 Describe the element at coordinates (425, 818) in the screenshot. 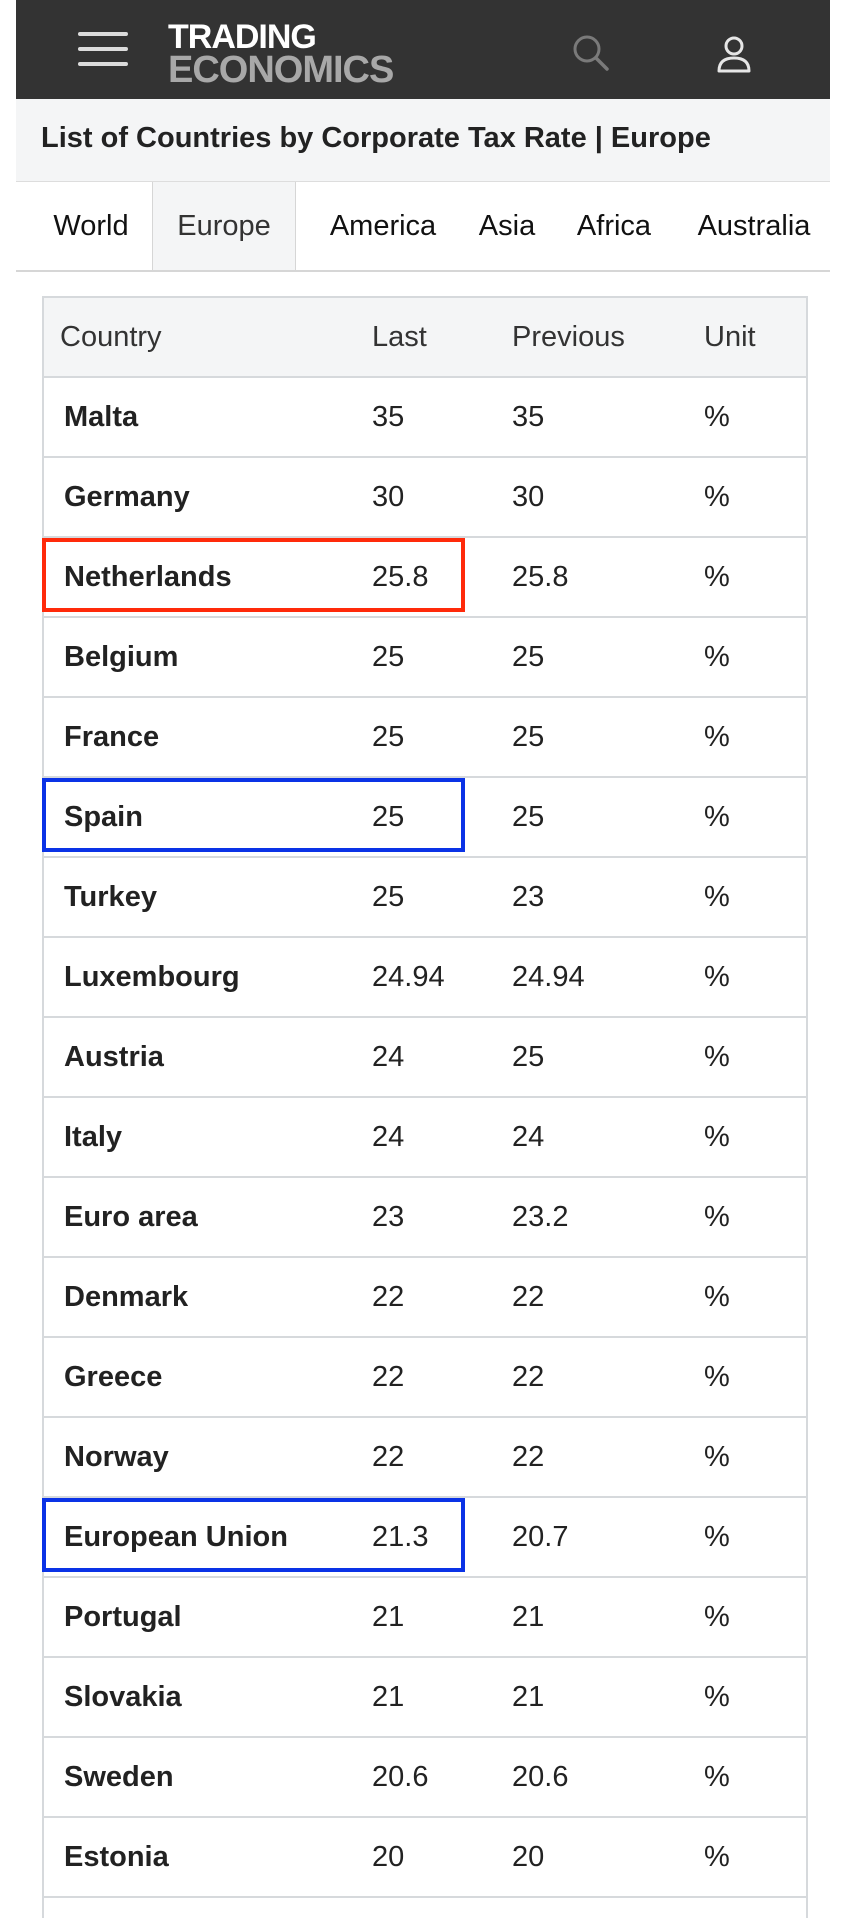

I see `table-row: Spain 25 25%` at that location.